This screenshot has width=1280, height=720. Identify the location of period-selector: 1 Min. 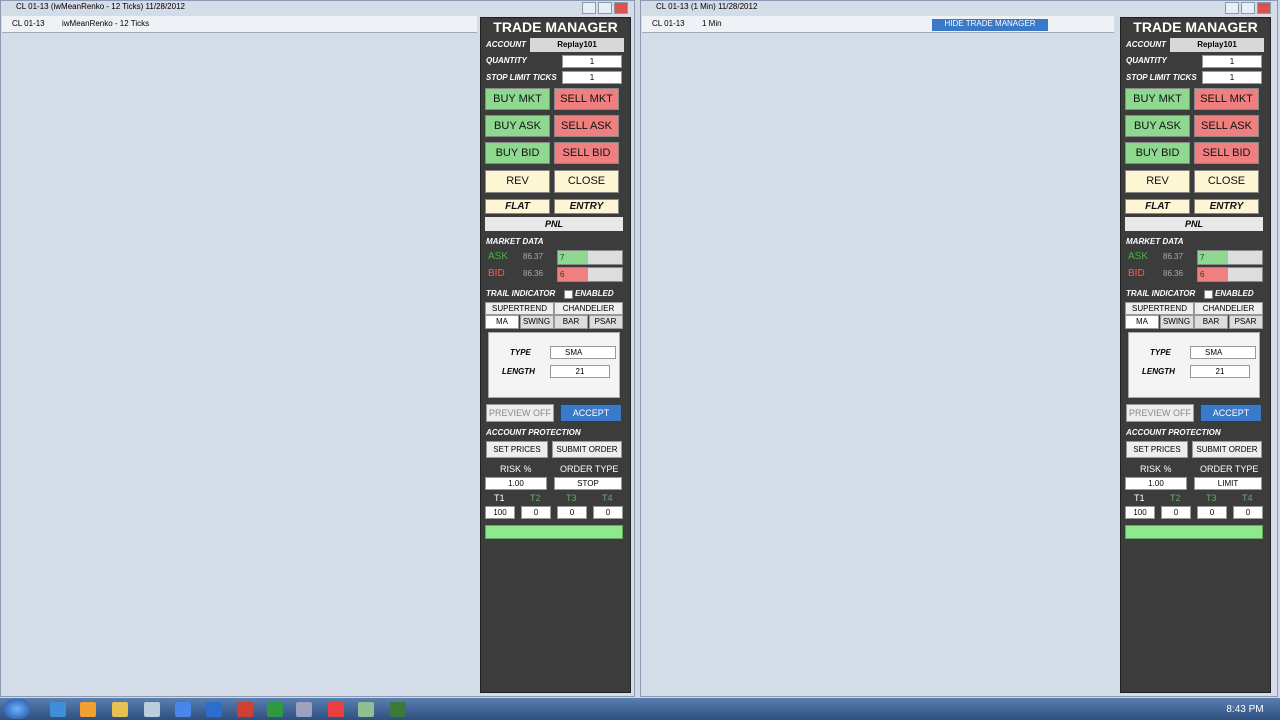
(712, 23).